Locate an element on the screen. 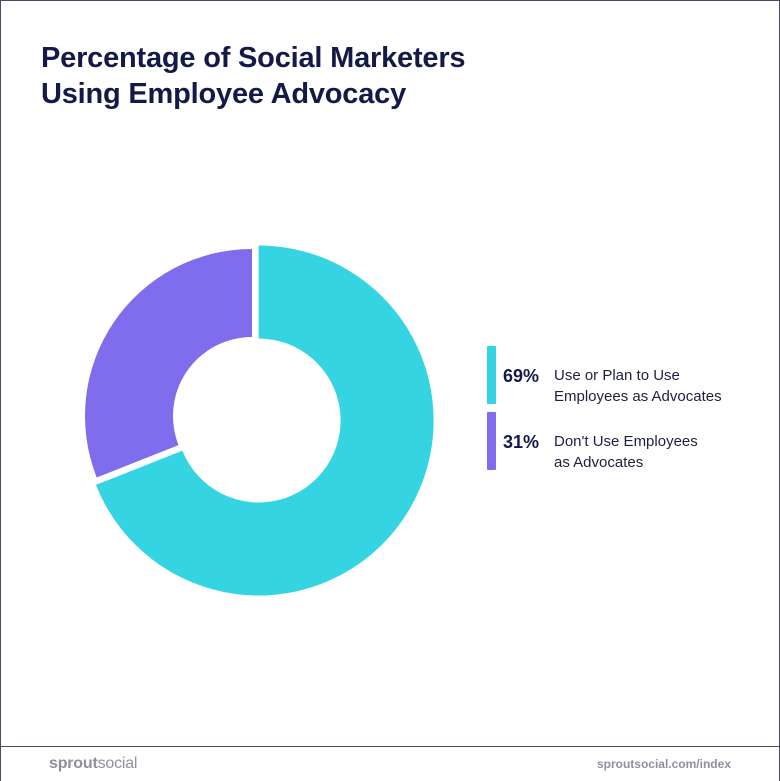  chart-title-line-2: Using Employee Advocacy is located at coordinates (224, 94).